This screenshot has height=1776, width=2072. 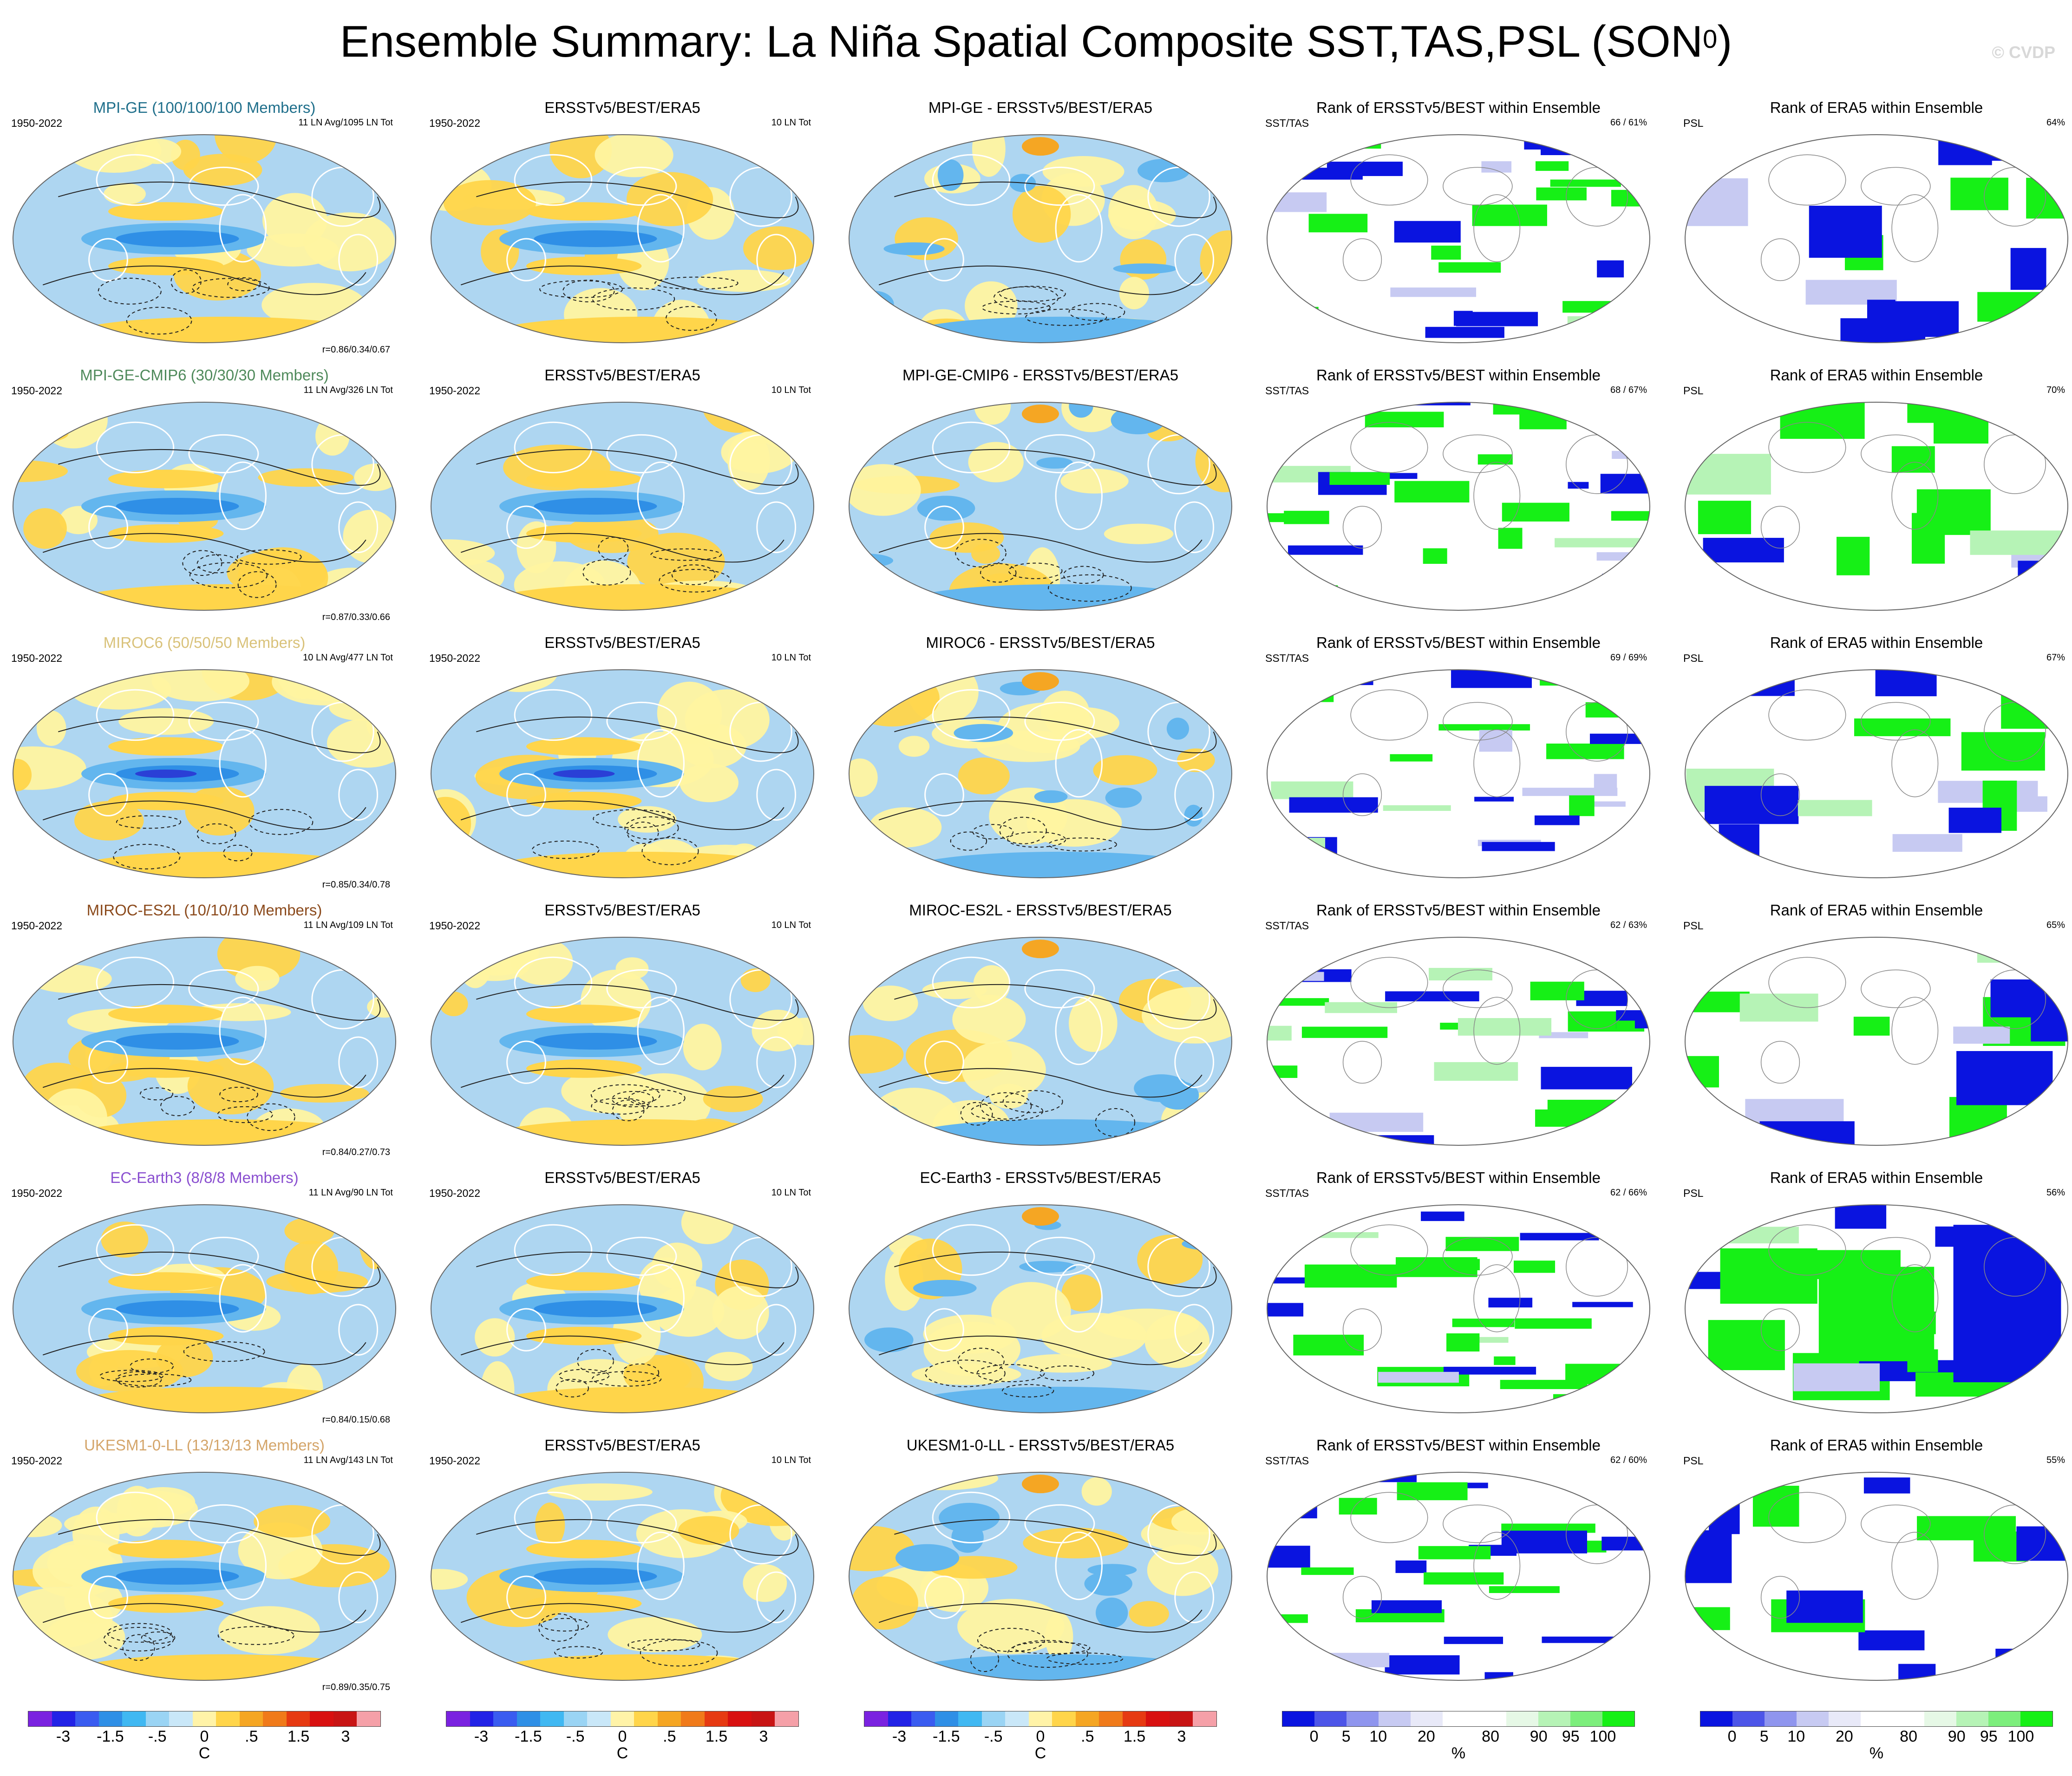 What do you see at coordinates (1876, 107) in the screenshot?
I see `panel-title: Rank of ERA5 within Ensemble` at bounding box center [1876, 107].